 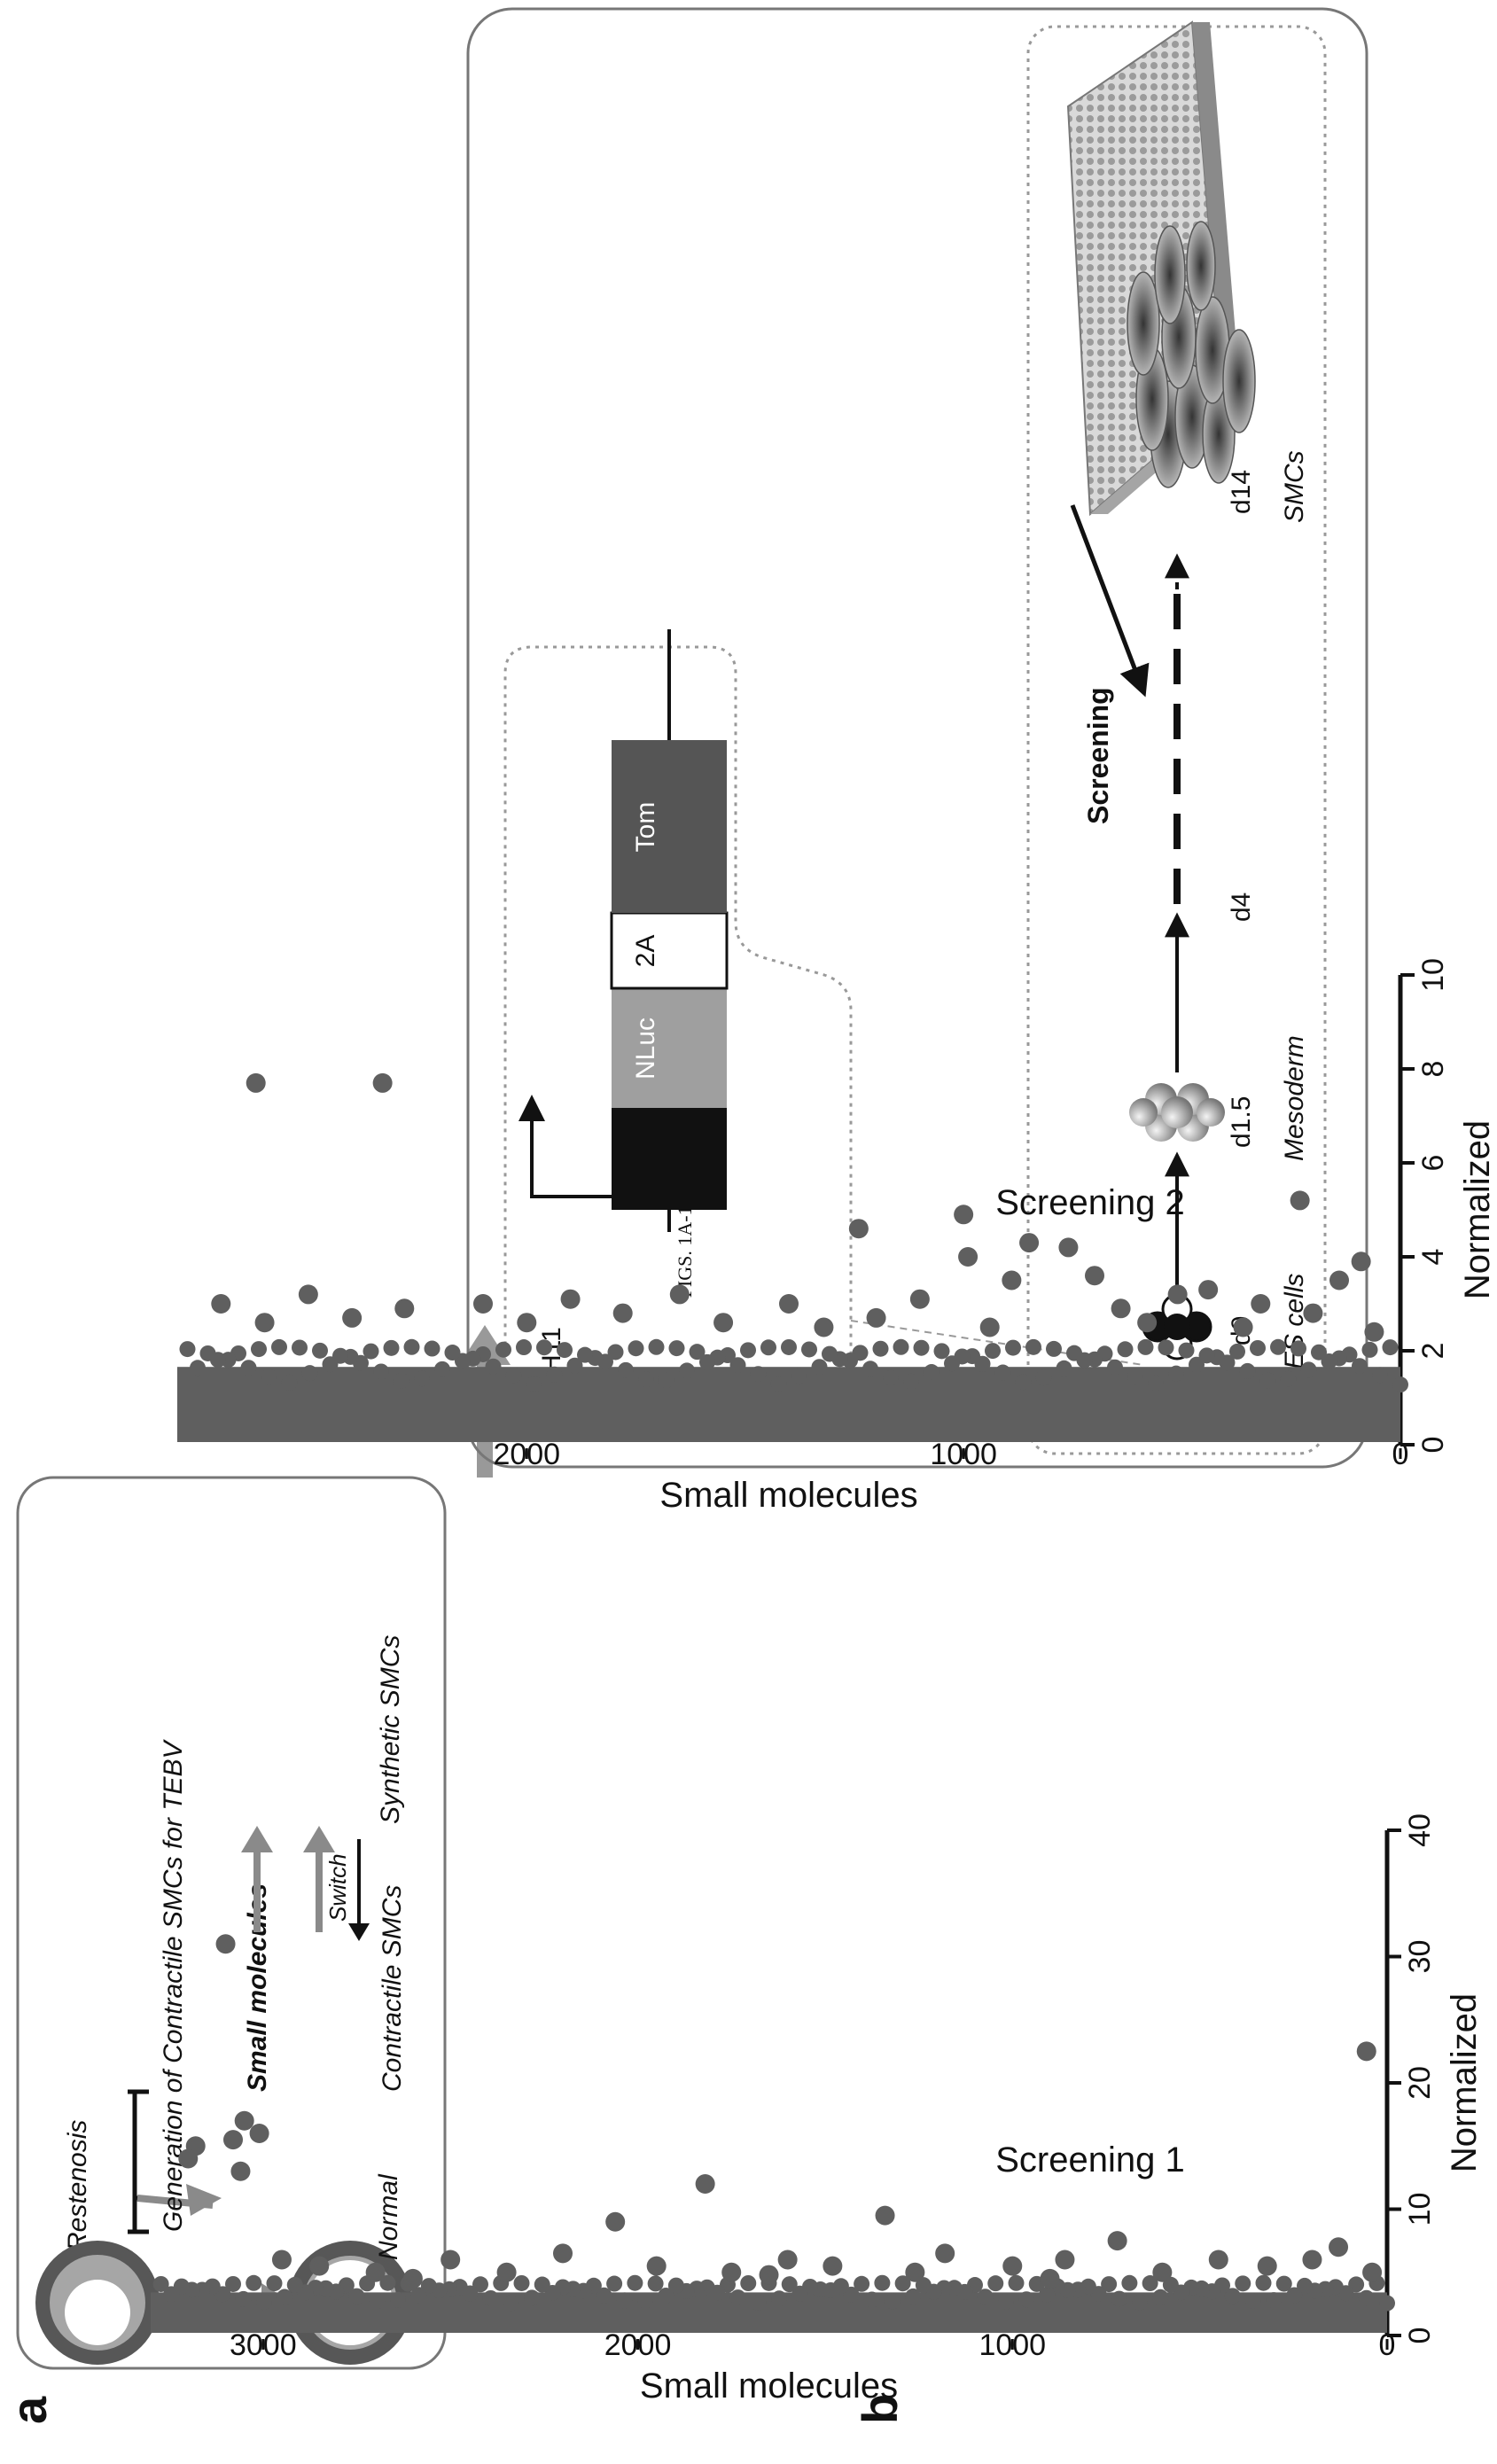 I want to click on panel-b-label: b, so click(x=880, y=2409).